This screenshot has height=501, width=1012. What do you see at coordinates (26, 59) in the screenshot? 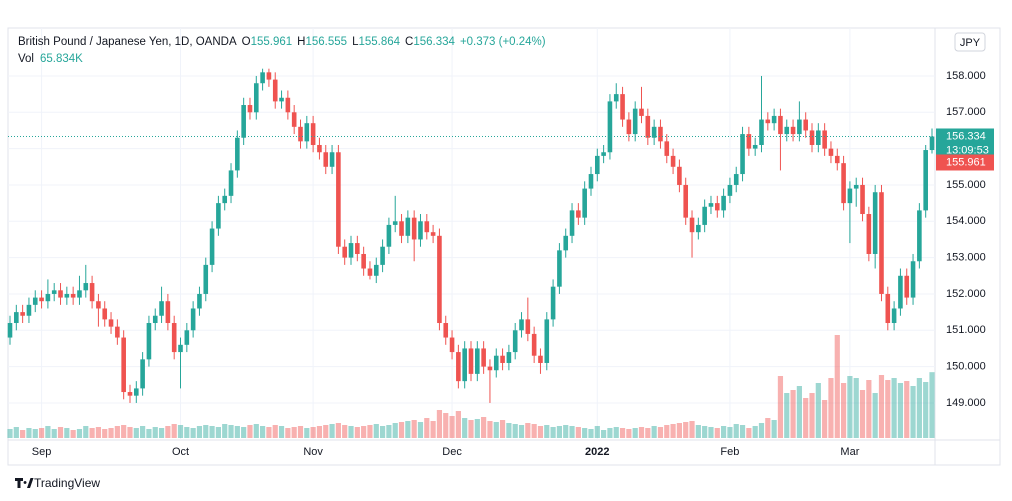
I see `volume-key: Vol` at bounding box center [26, 59].